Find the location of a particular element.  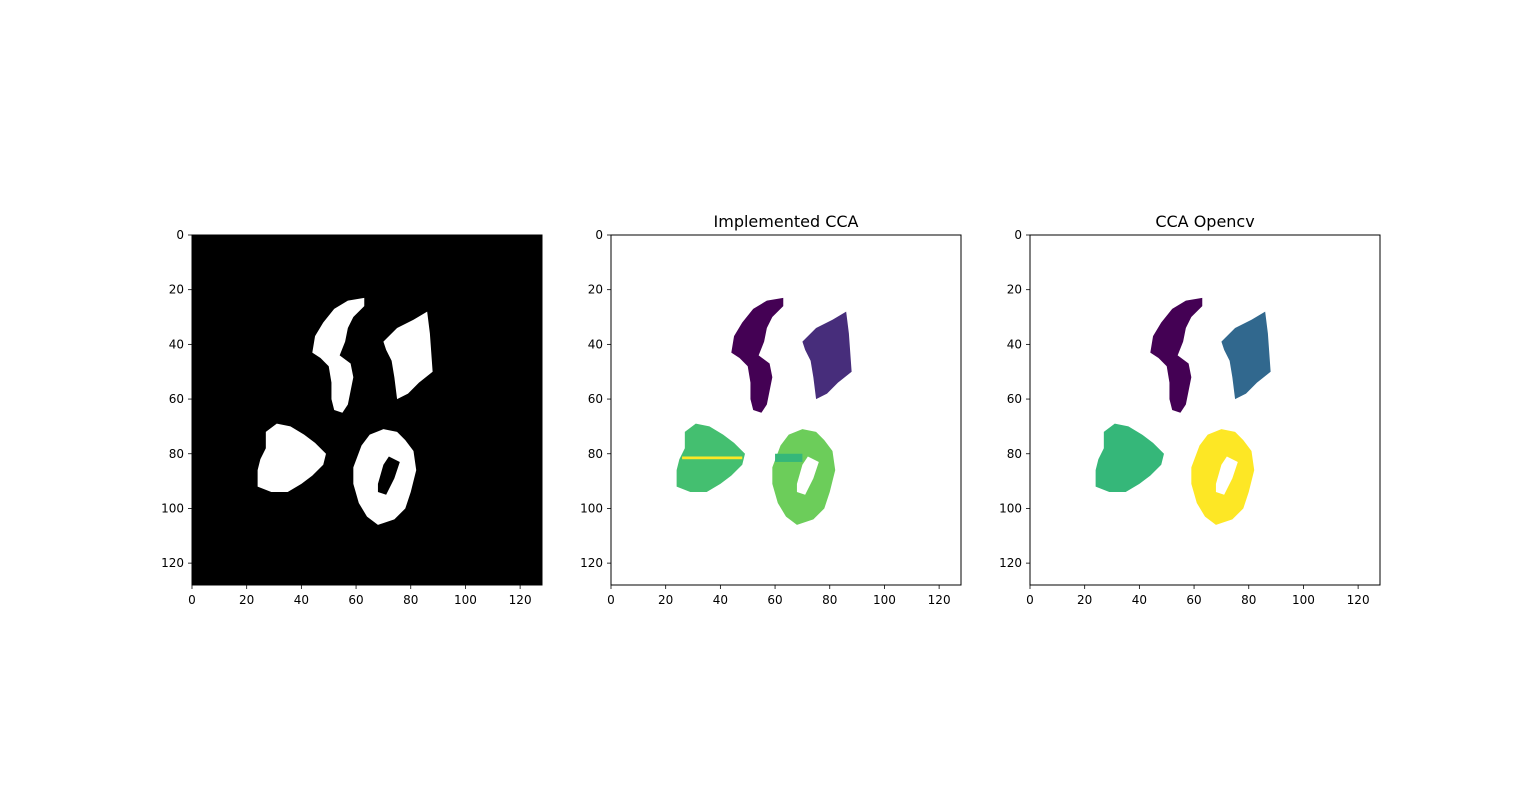

panel-opencv-cca is located at coordinates (1205, 410).